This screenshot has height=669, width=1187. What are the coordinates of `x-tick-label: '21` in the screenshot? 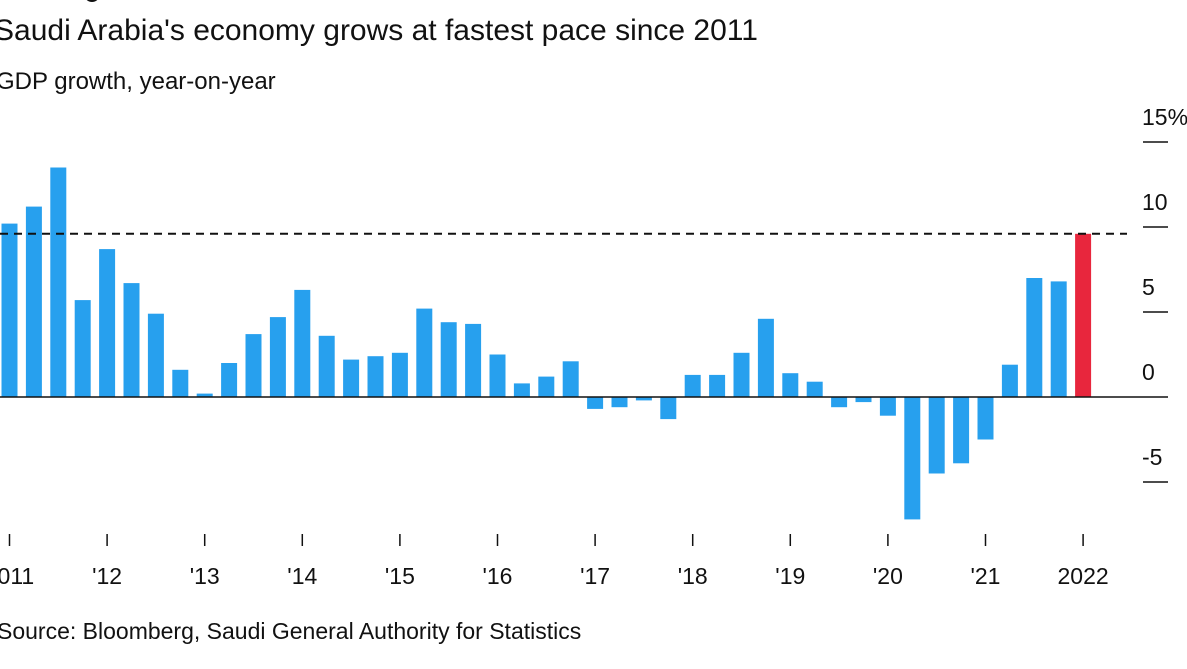 It's located at (986, 576).